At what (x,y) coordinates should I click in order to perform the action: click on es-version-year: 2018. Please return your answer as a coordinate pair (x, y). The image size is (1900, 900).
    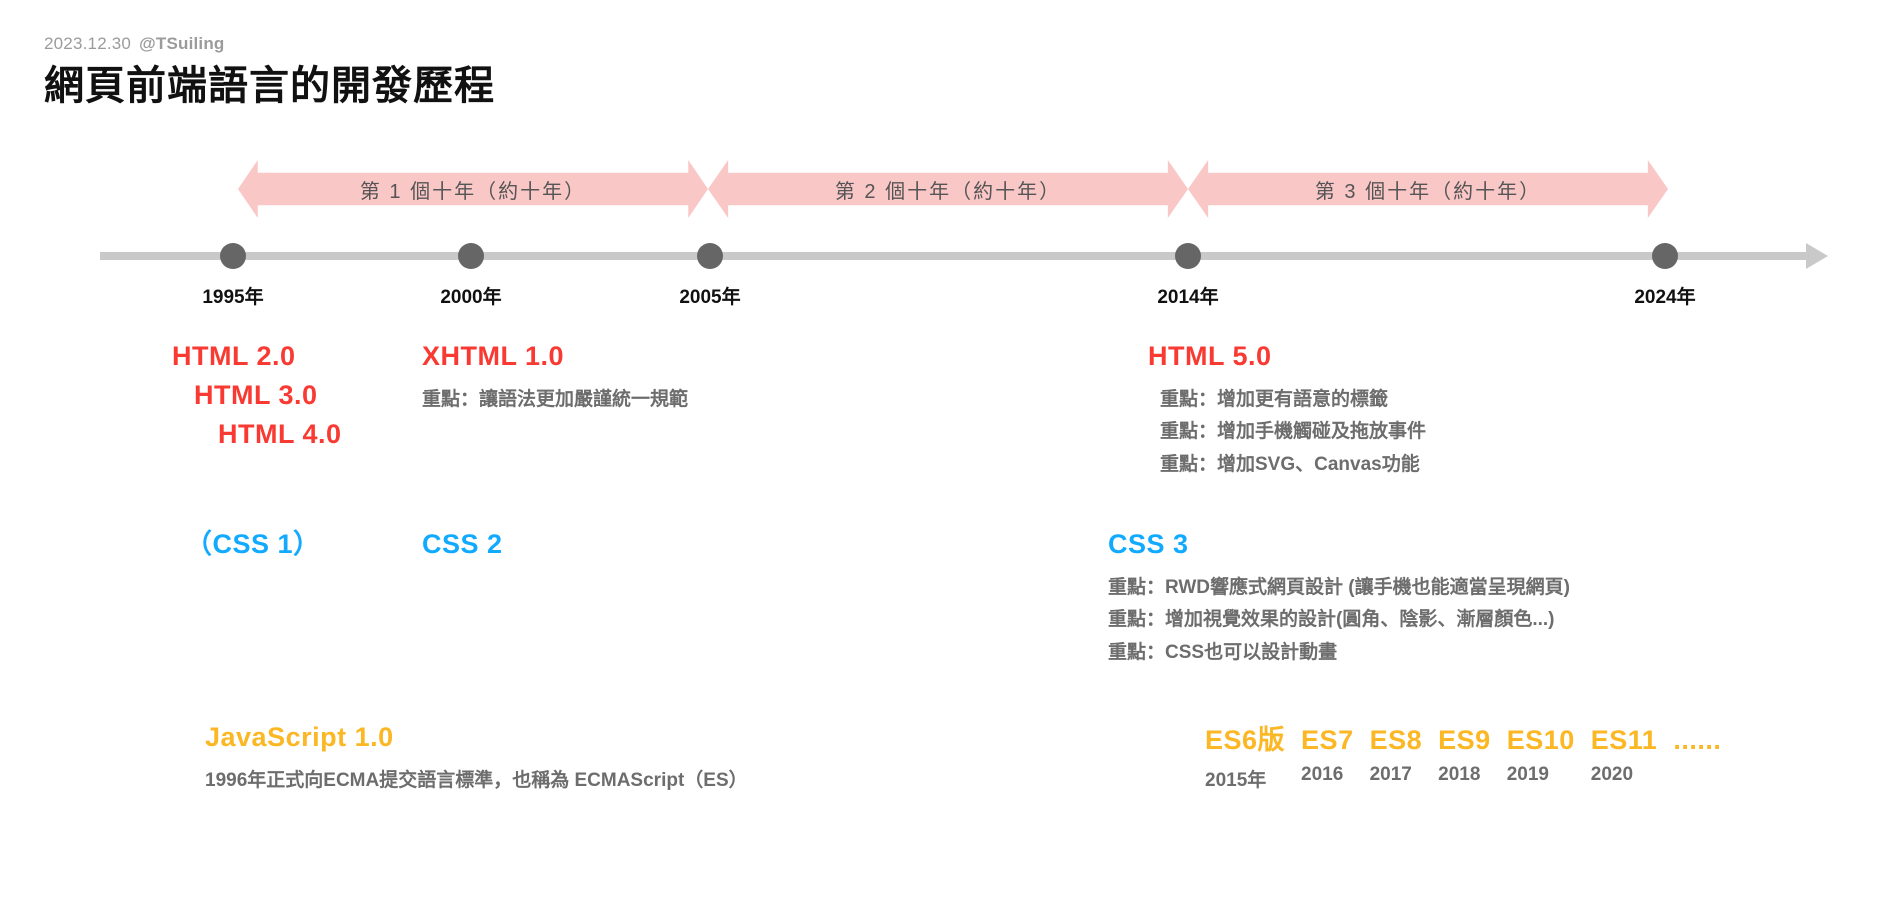
    Looking at the image, I should click on (1459, 774).